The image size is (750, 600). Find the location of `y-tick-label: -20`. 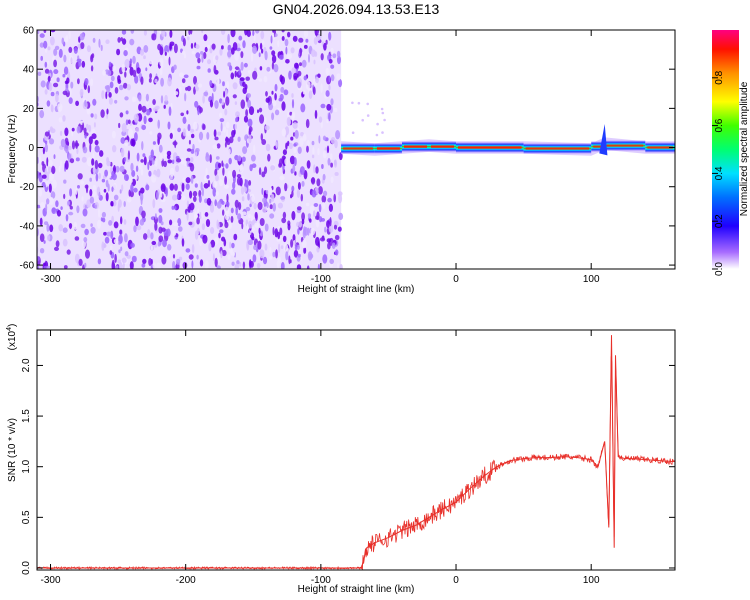

y-tick-label: -20 is located at coordinates (27, 187).